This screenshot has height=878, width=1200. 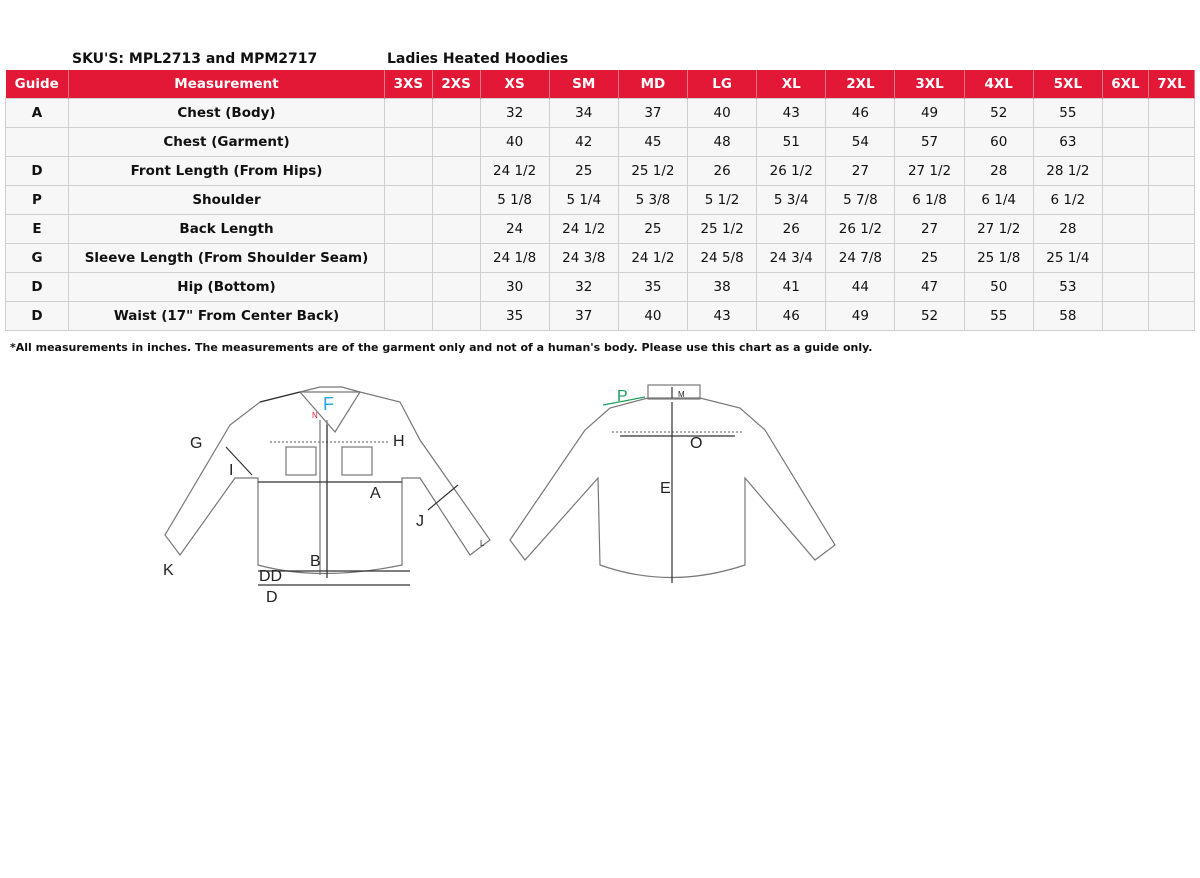 I want to click on column-header: 4XL, so click(x=999, y=84).